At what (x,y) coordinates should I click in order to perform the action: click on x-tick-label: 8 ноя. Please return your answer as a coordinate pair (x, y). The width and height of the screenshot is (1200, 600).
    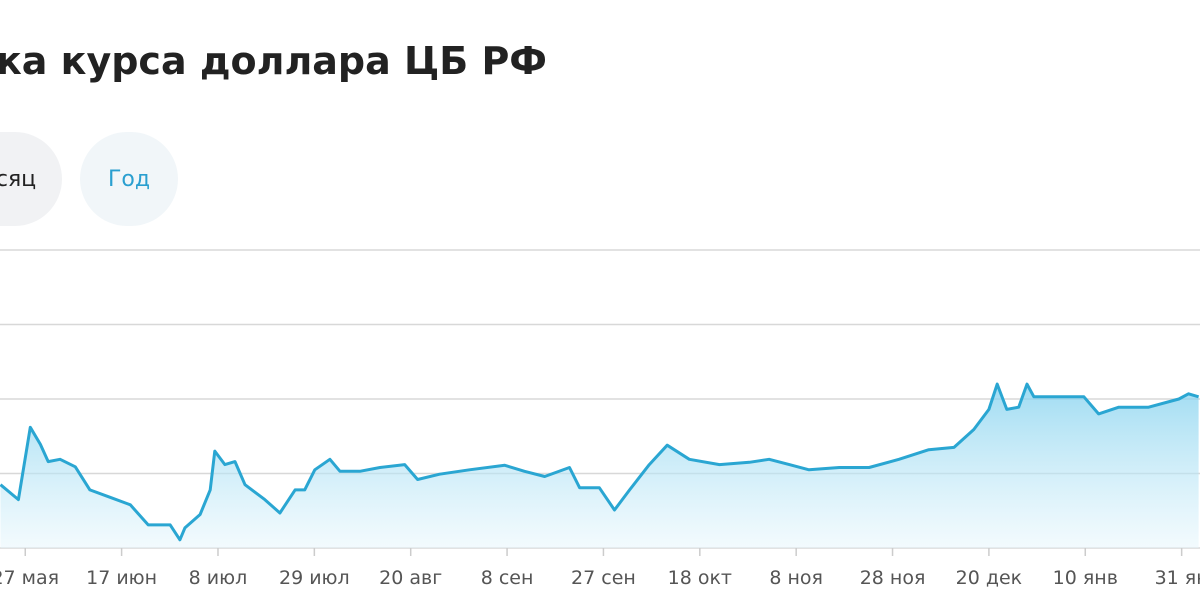
    Looking at the image, I should click on (796, 578).